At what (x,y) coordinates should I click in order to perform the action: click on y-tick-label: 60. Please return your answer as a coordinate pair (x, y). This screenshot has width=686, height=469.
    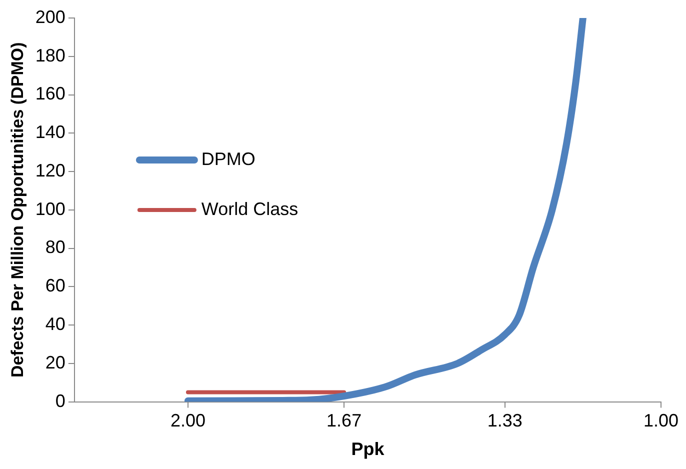
    Looking at the image, I should click on (55, 286).